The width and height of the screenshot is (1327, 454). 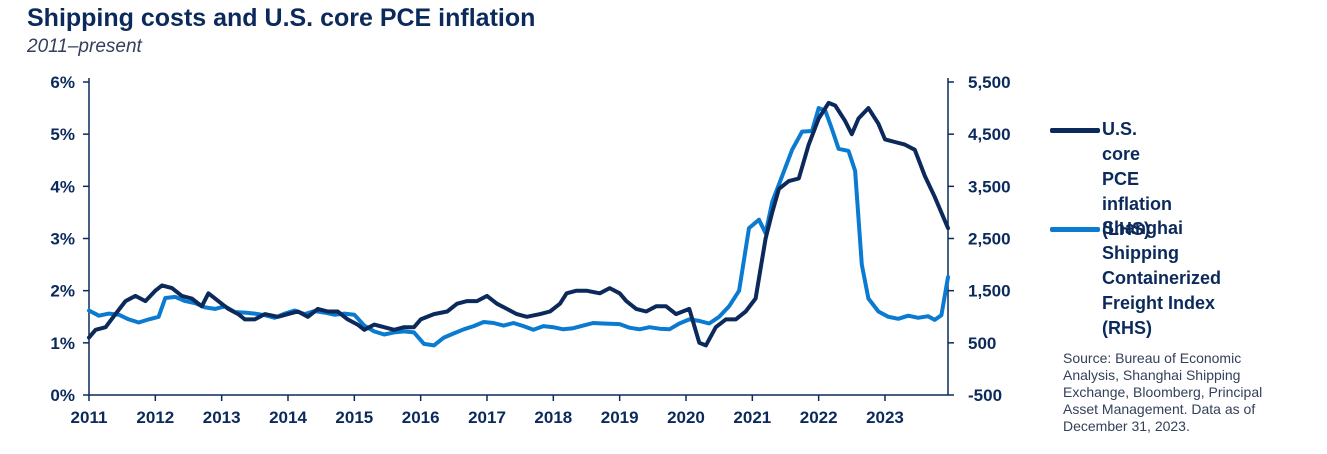 What do you see at coordinates (62, 239) in the screenshot?
I see `y-left-tick-label: 3%` at bounding box center [62, 239].